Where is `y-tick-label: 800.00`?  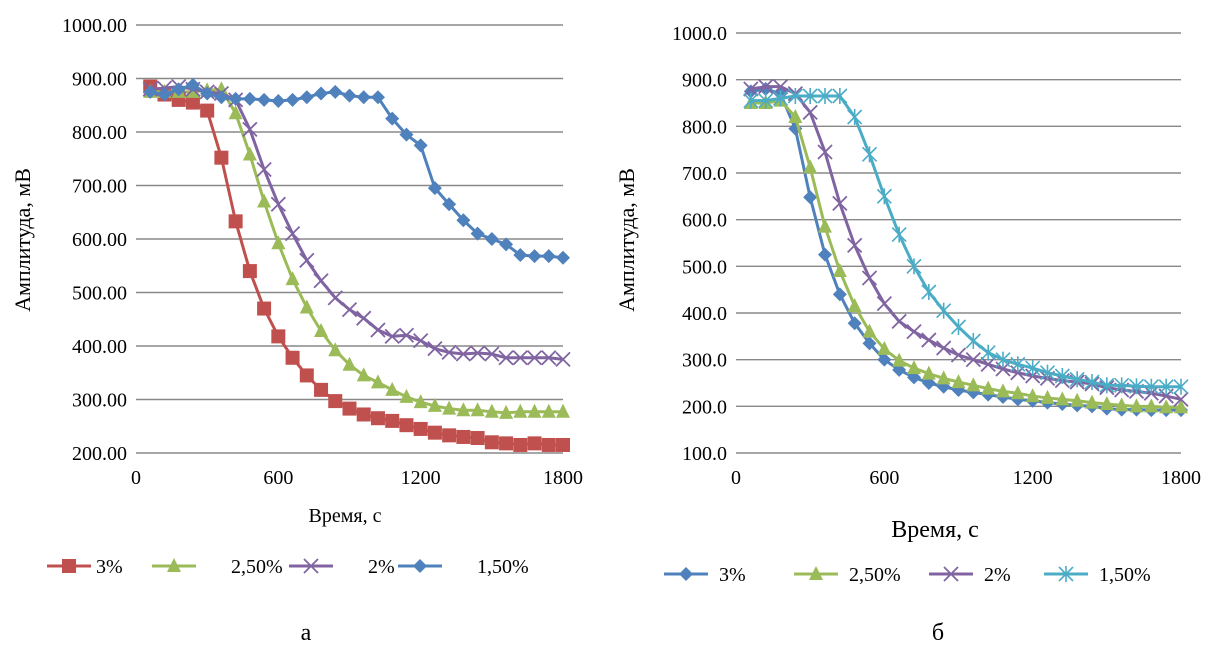 y-tick-label: 800.00 is located at coordinates (99, 133).